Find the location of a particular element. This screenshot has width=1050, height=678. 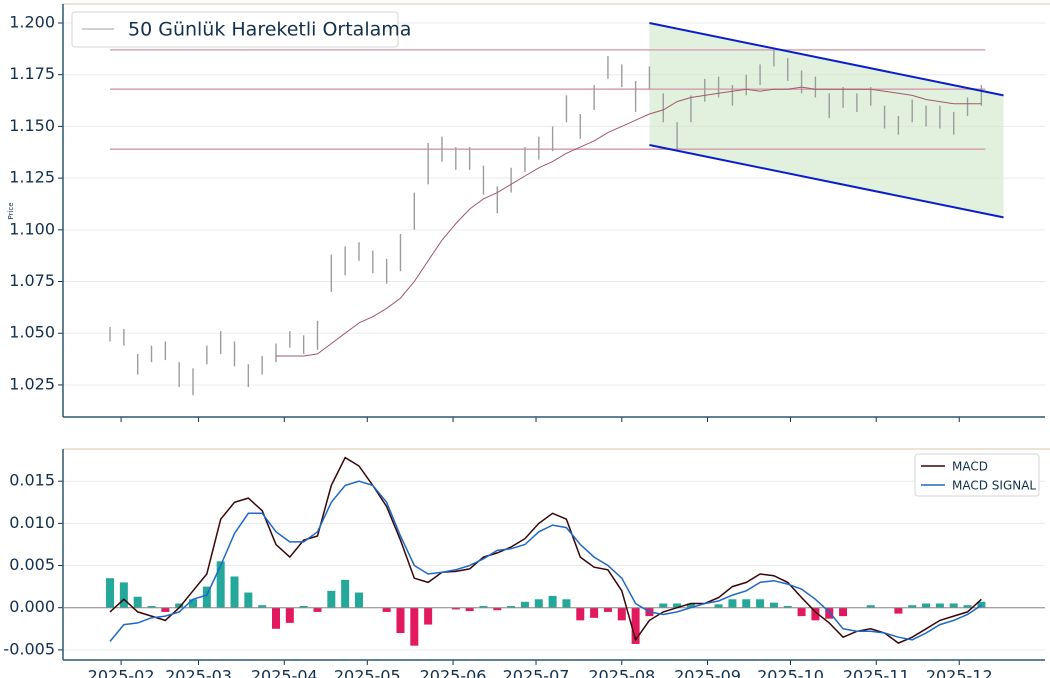

x-tick-label: 2025-06 is located at coordinates (453, 672).